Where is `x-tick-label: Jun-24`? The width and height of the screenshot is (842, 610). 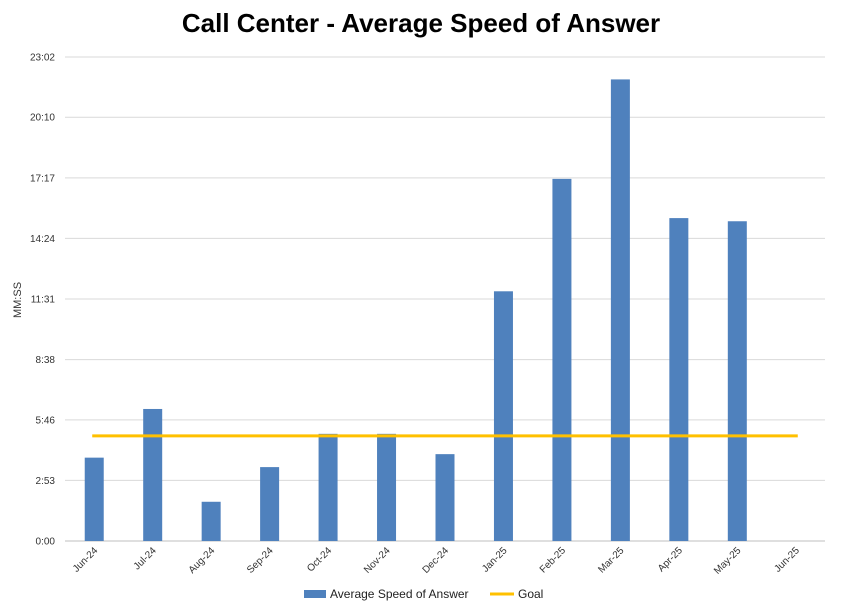
x-tick-label: Jun-24 is located at coordinates (86, 560).